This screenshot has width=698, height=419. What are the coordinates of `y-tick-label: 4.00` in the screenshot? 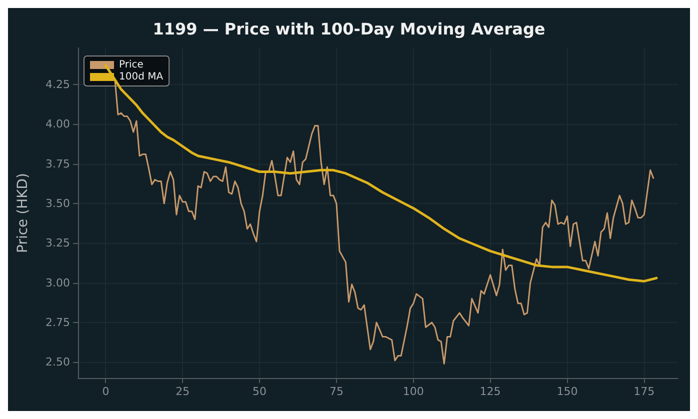 It's located at (58, 124).